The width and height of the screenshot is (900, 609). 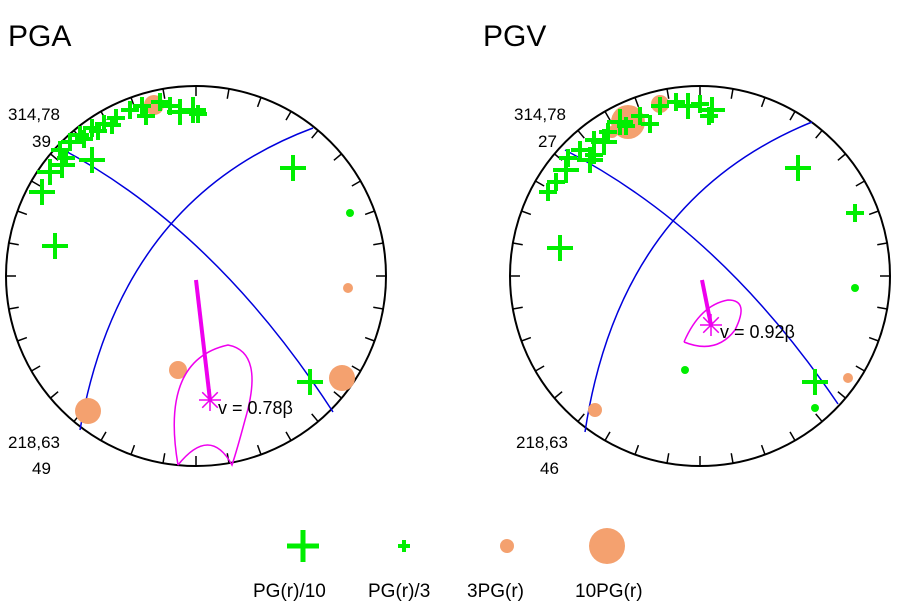 What do you see at coordinates (514, 36) in the screenshot?
I see `panel-title: PGV` at bounding box center [514, 36].